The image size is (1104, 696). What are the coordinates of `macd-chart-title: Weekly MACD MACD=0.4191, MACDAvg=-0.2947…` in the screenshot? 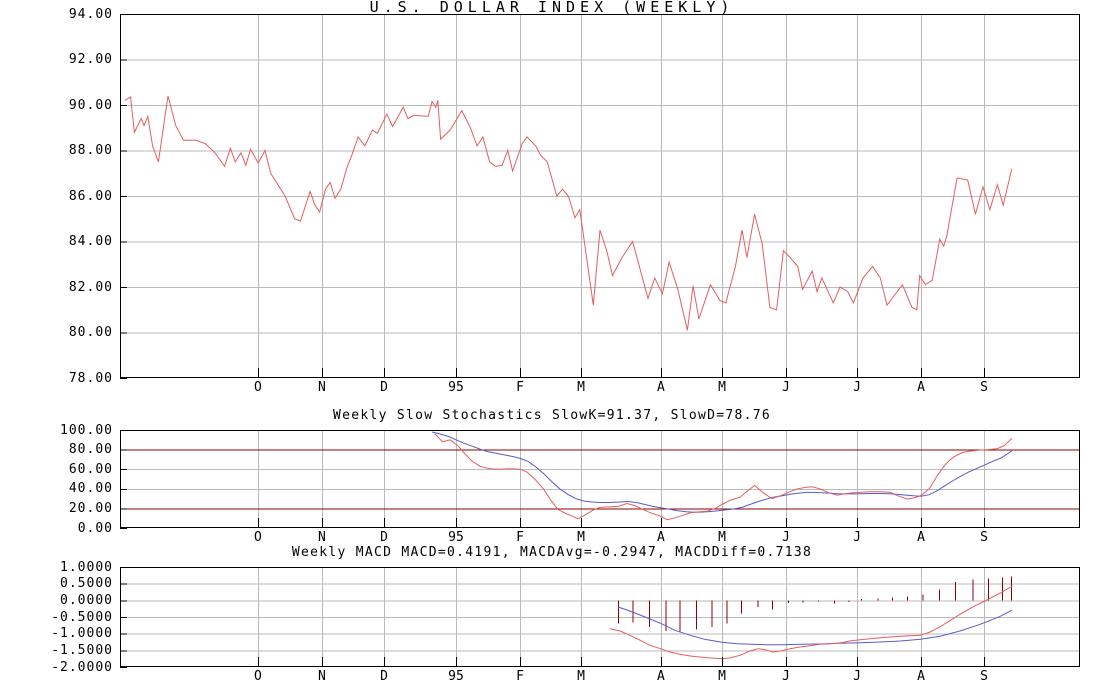 It's located at (552, 552).